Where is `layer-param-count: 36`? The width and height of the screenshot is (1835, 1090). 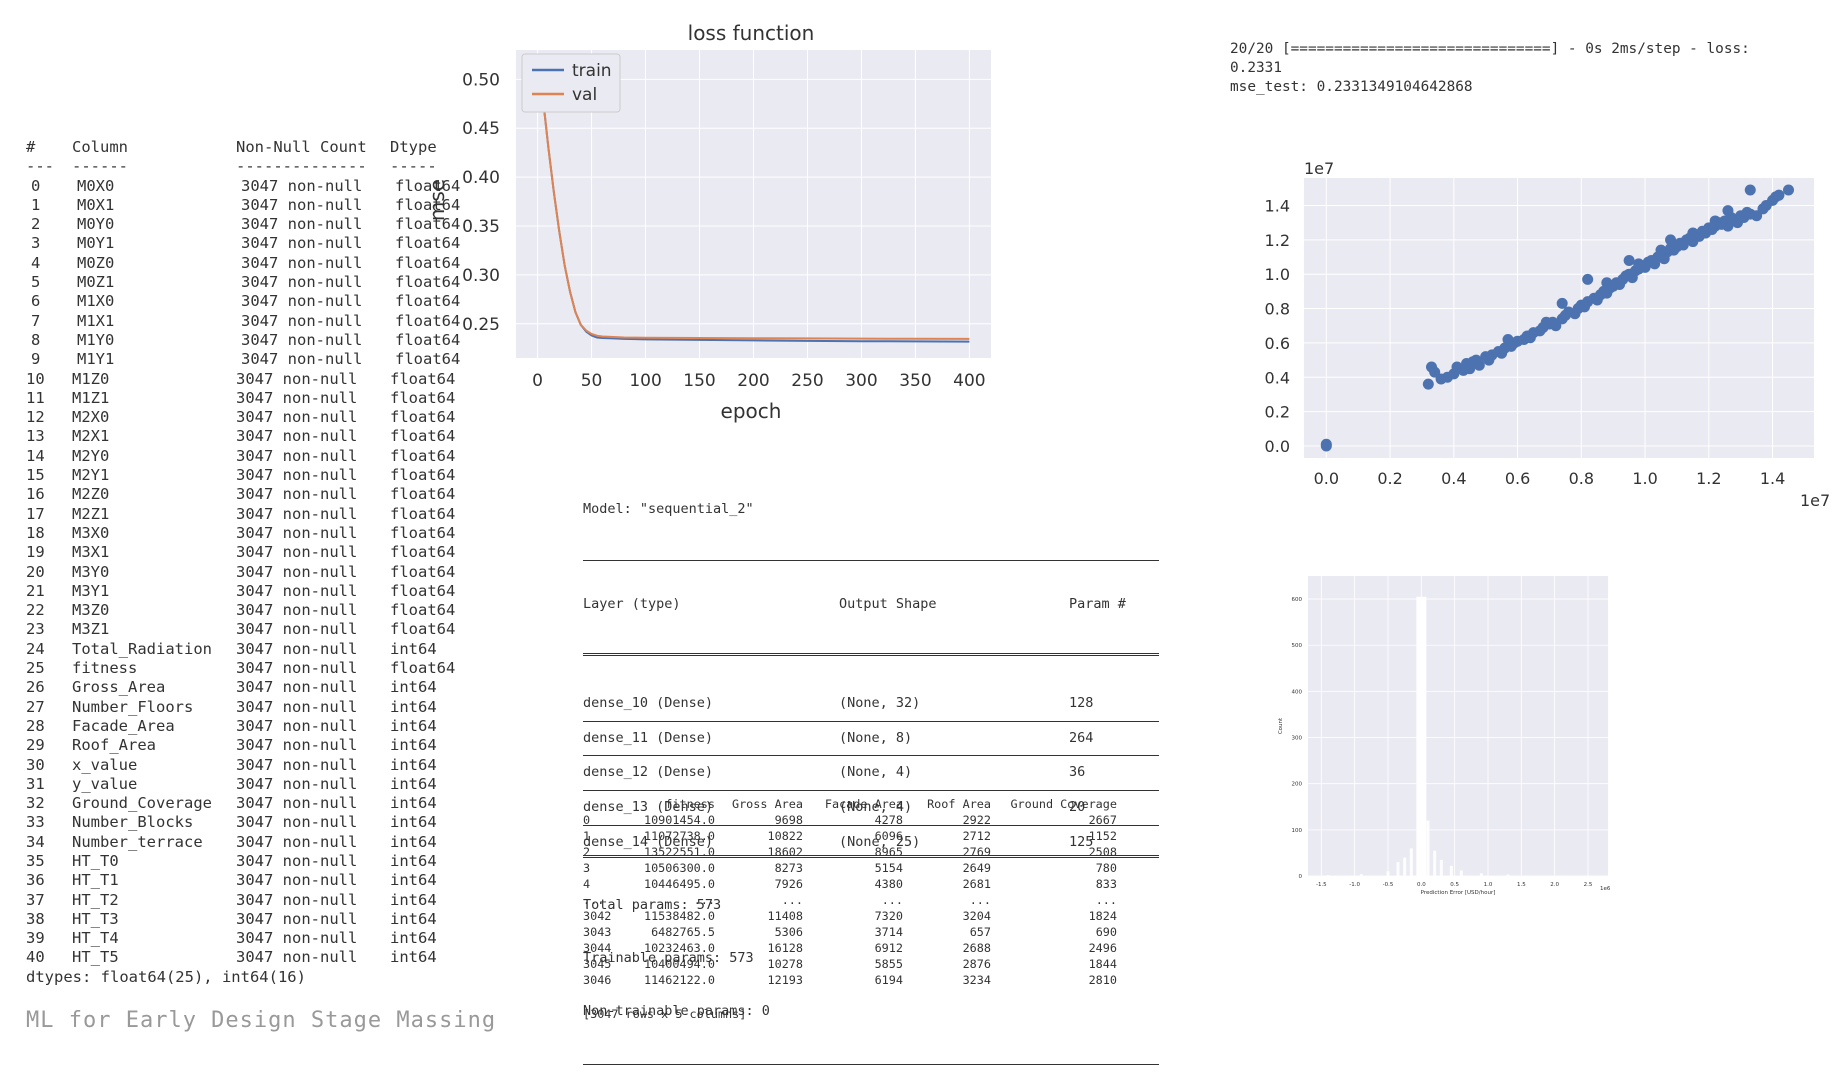
layer-param-count: 36 is located at coordinates (1077, 772).